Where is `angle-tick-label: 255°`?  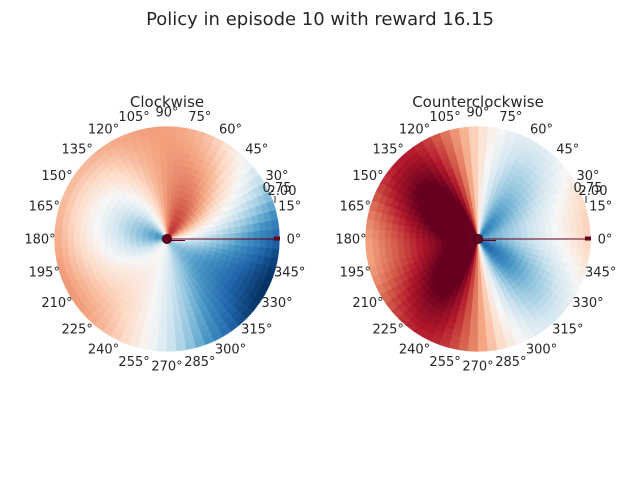 angle-tick-label: 255° is located at coordinates (133, 362).